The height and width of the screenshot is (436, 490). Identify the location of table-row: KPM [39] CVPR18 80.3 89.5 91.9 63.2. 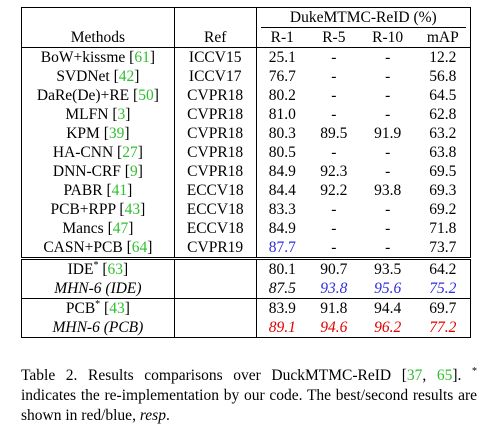
(246, 133).